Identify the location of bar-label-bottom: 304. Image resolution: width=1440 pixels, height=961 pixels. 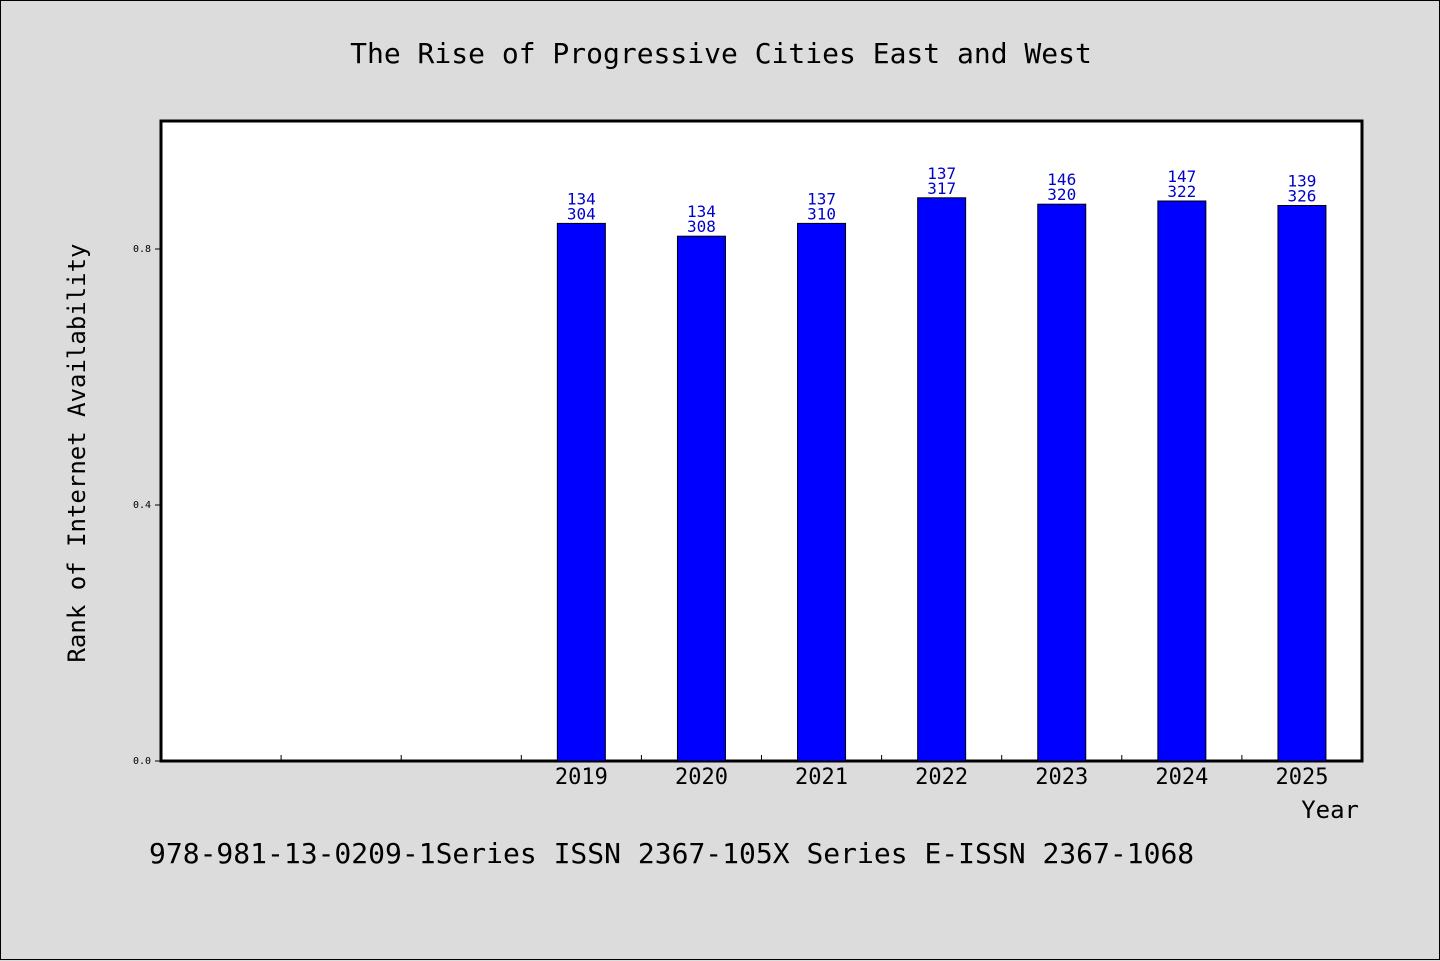
(581, 213).